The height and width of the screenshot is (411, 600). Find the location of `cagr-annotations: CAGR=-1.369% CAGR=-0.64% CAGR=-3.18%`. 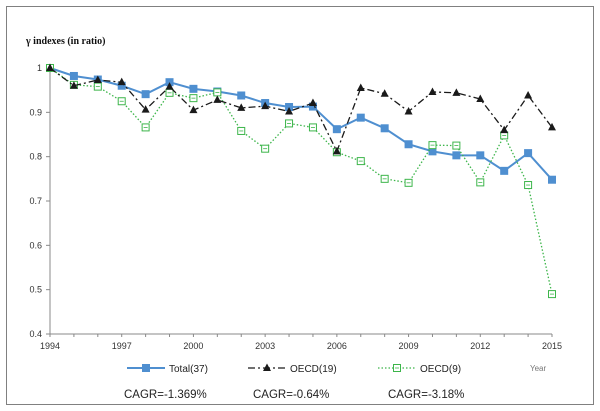

cagr-annotations: CAGR=-1.369% CAGR=-0.64% CAGR=-3.18% is located at coordinates (294, 395).